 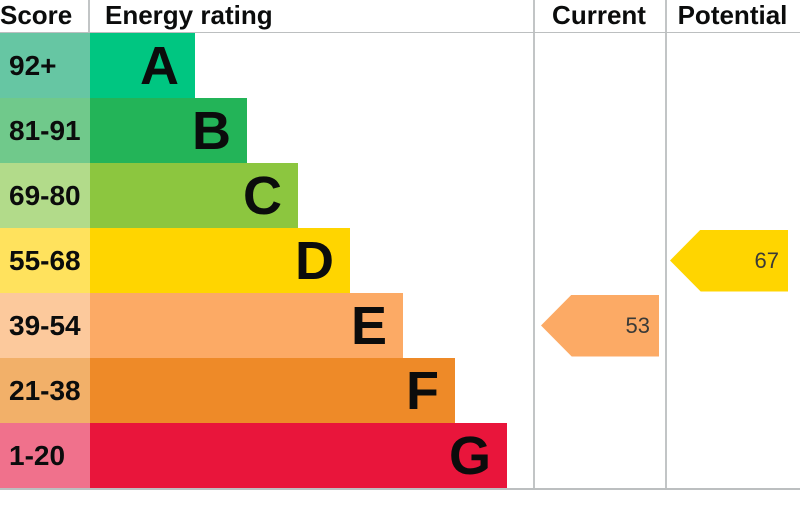 I want to click on rating-letter: B, so click(x=211, y=130).